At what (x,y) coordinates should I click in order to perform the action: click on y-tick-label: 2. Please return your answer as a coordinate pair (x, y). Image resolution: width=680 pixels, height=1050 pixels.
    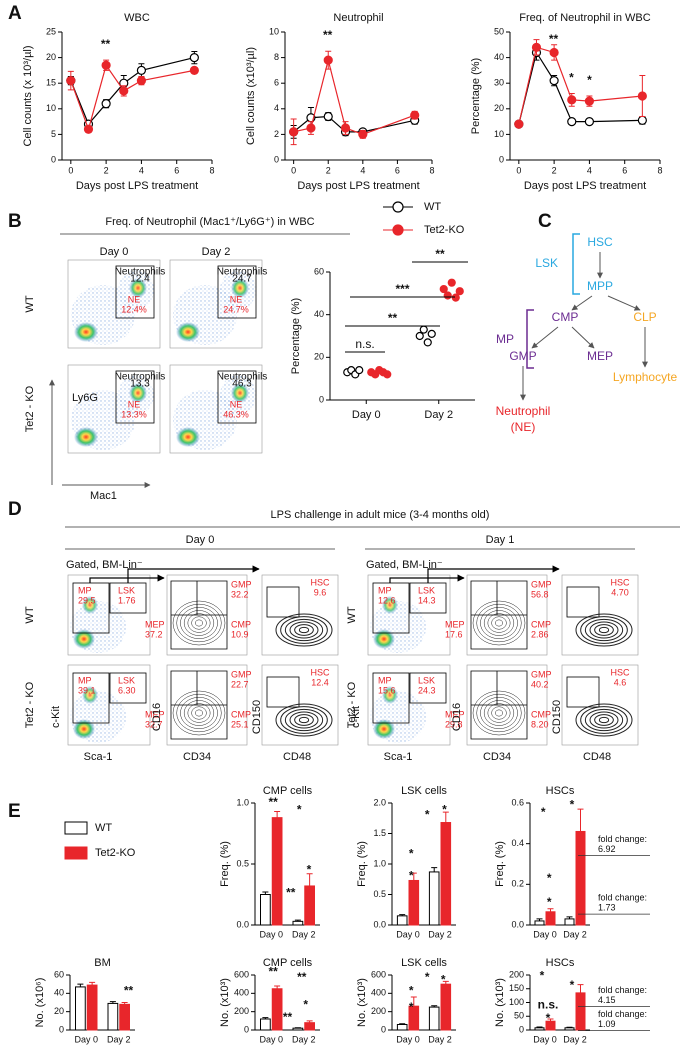
    Looking at the image, I should click on (276, 134).